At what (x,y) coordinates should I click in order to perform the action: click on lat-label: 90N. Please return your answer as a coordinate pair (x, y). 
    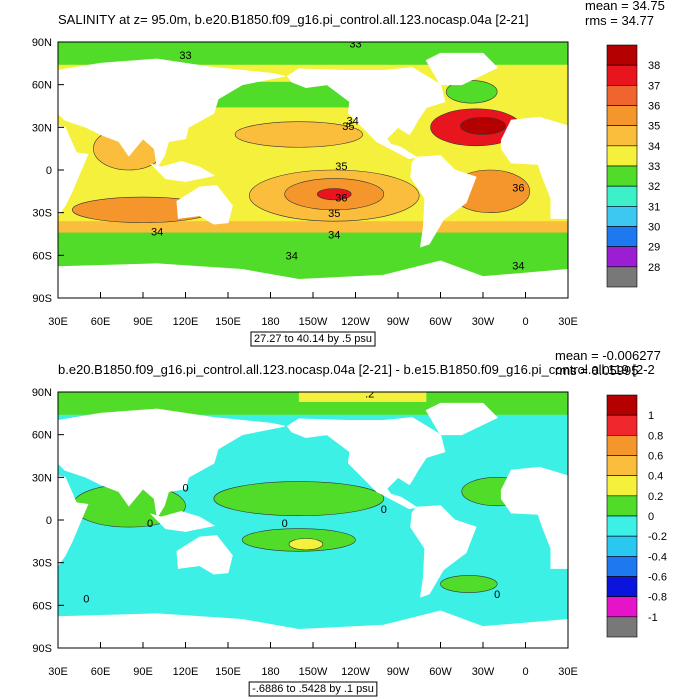
    Looking at the image, I should click on (42, 43).